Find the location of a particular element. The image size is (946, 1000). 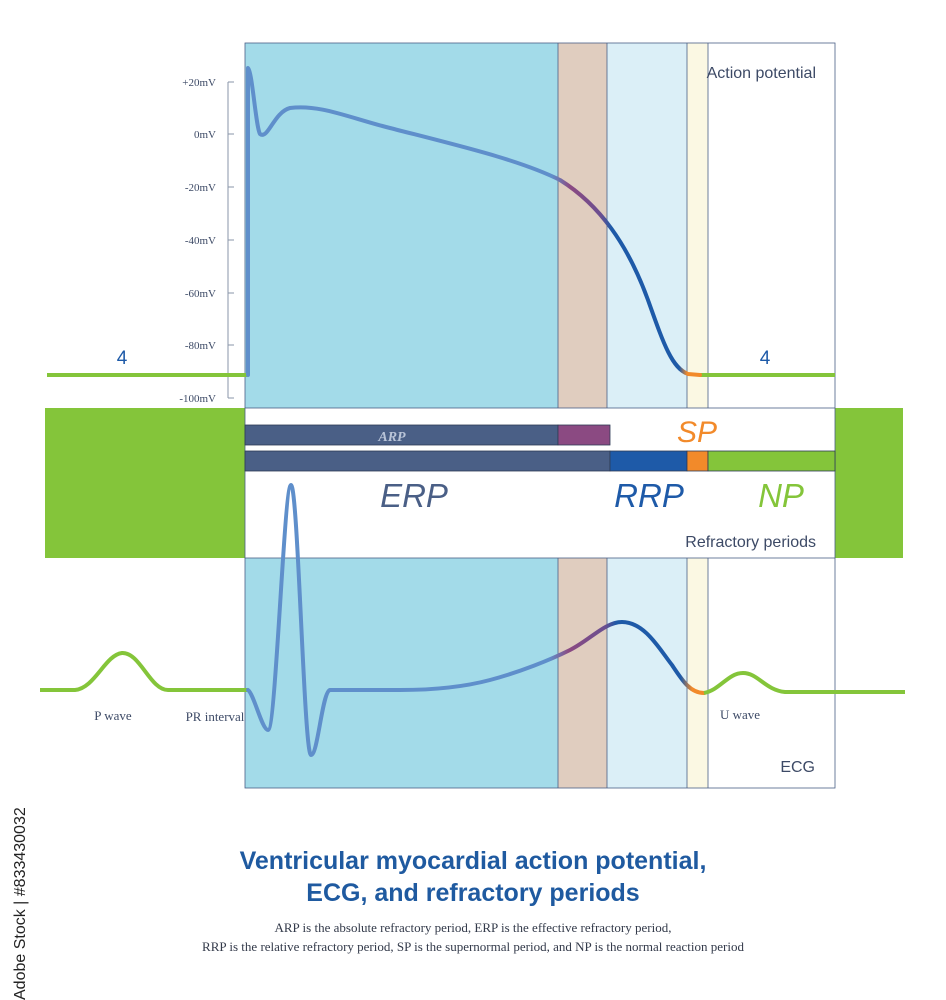

sp-bar is located at coordinates (697, 461).